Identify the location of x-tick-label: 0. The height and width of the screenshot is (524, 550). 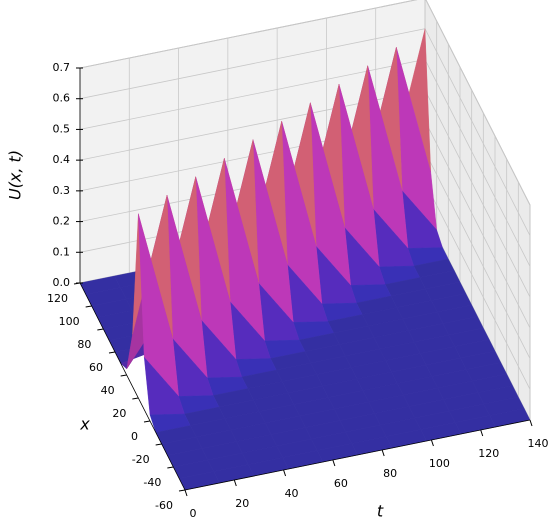
(134, 436).